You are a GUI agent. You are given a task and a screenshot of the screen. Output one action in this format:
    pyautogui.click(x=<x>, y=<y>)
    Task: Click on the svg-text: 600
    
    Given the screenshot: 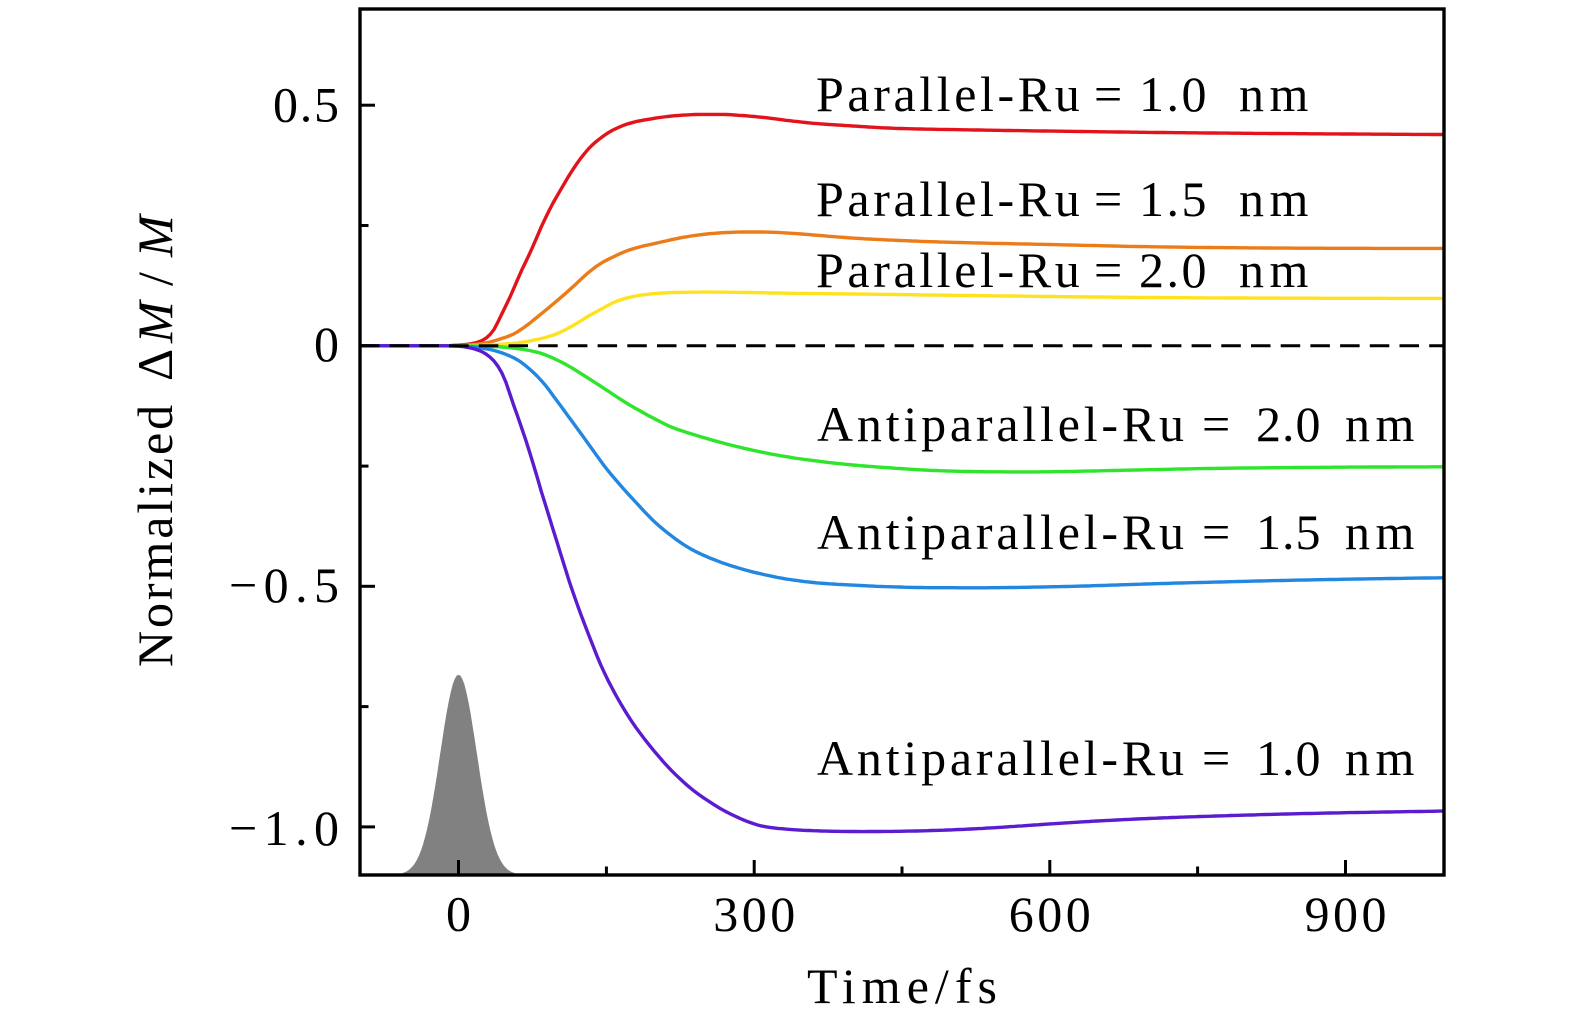 What is the action you would take?
    pyautogui.click(x=1050, y=914)
    